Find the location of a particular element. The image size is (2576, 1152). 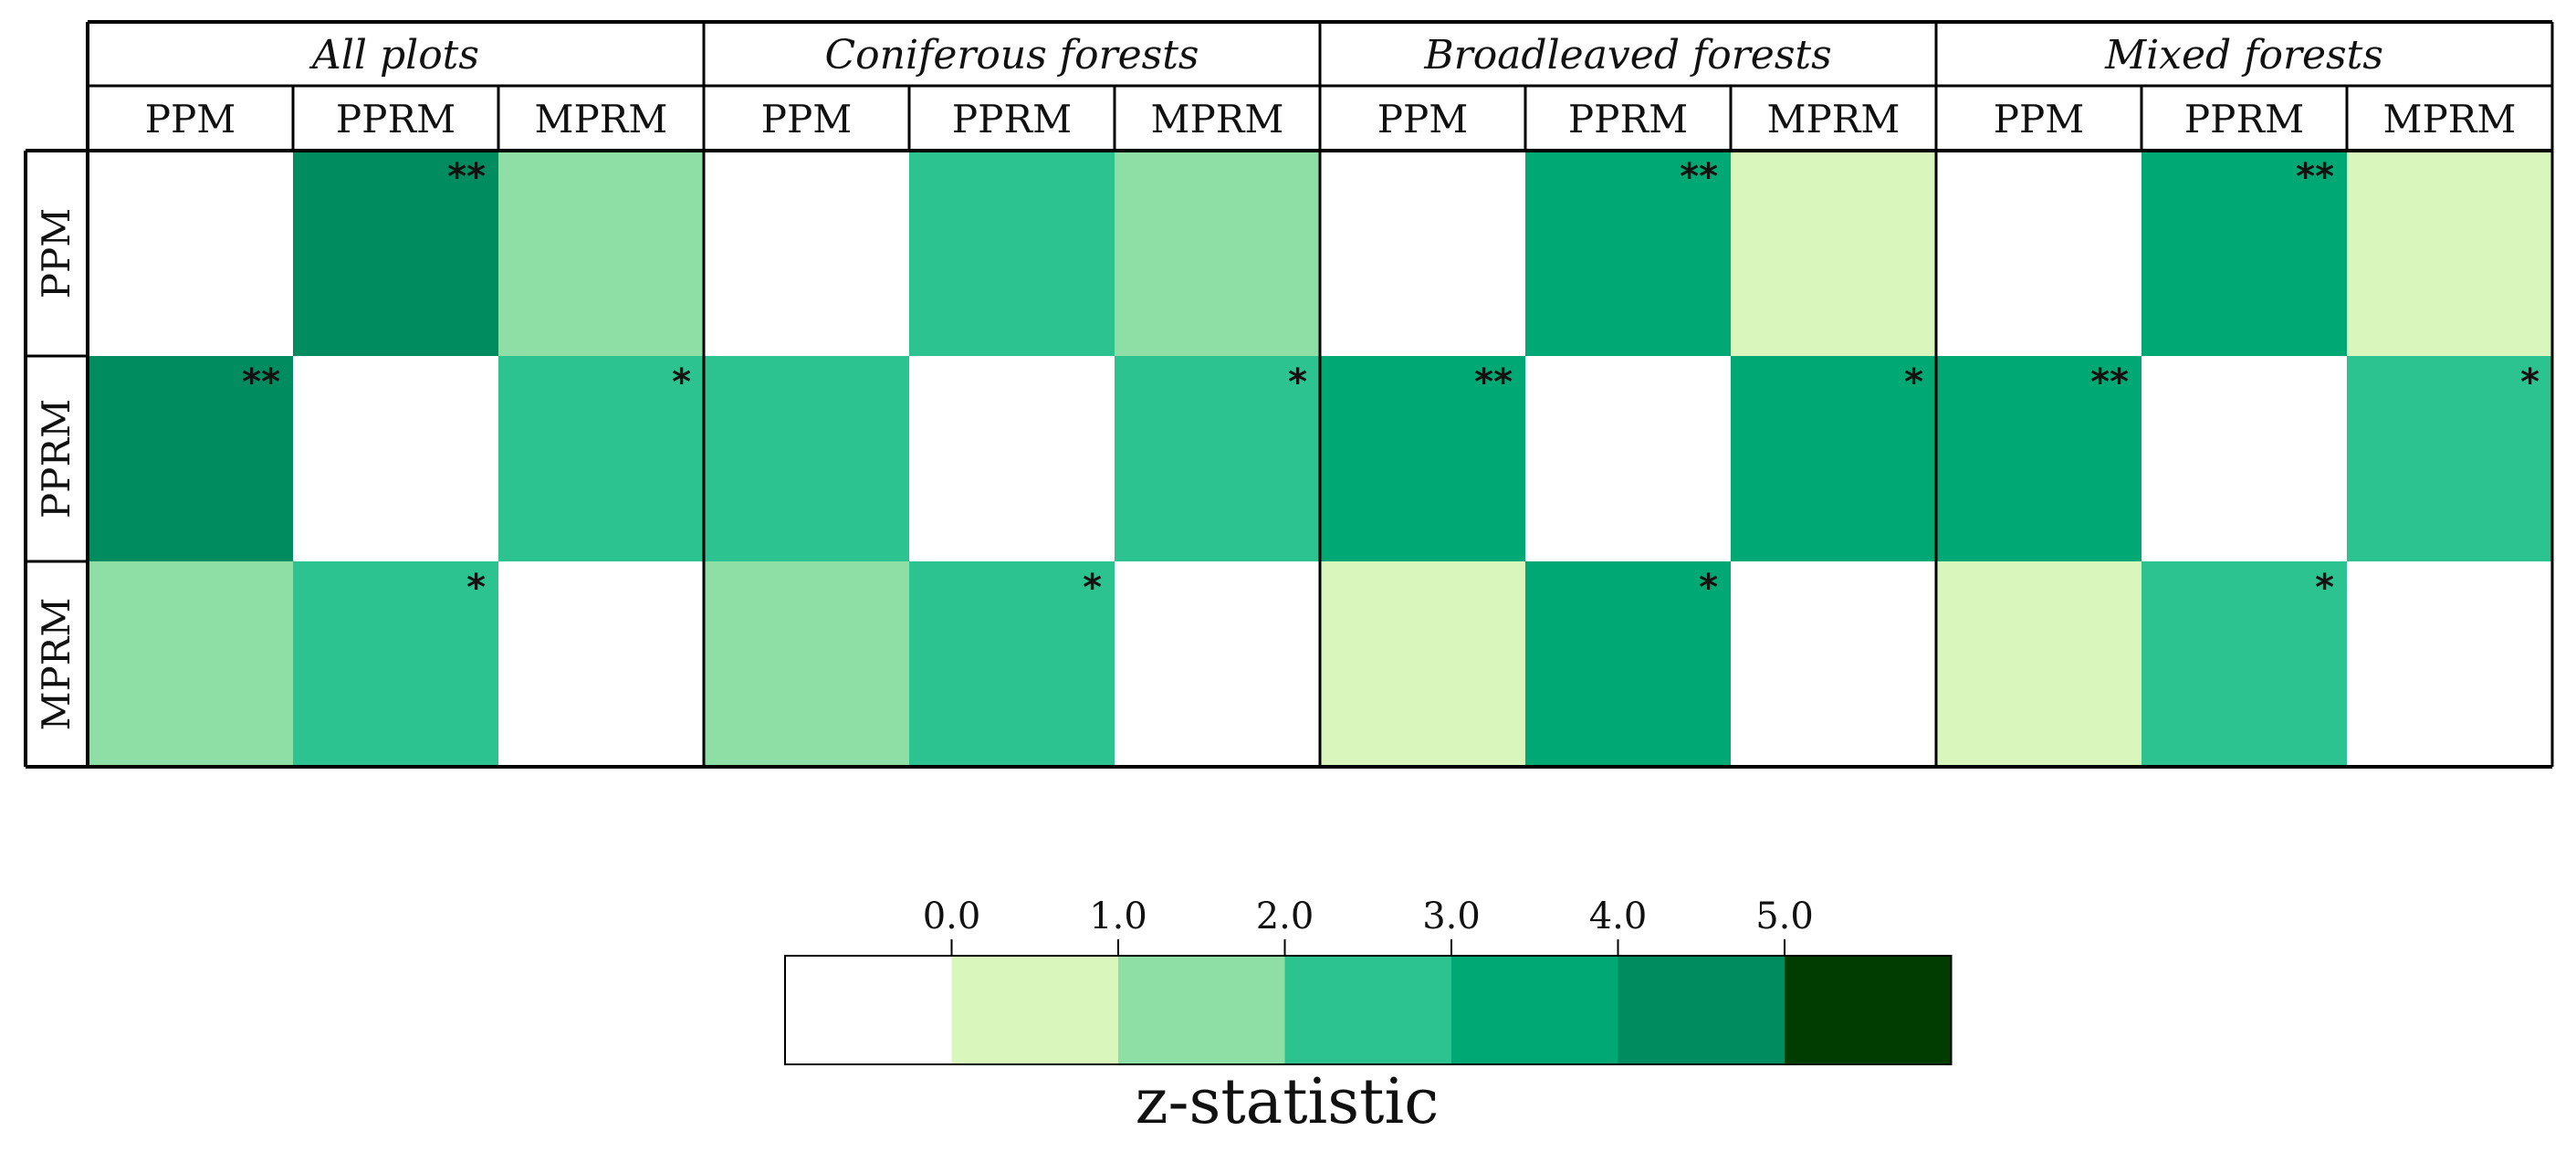

row-label: PPM is located at coordinates (56, 254).